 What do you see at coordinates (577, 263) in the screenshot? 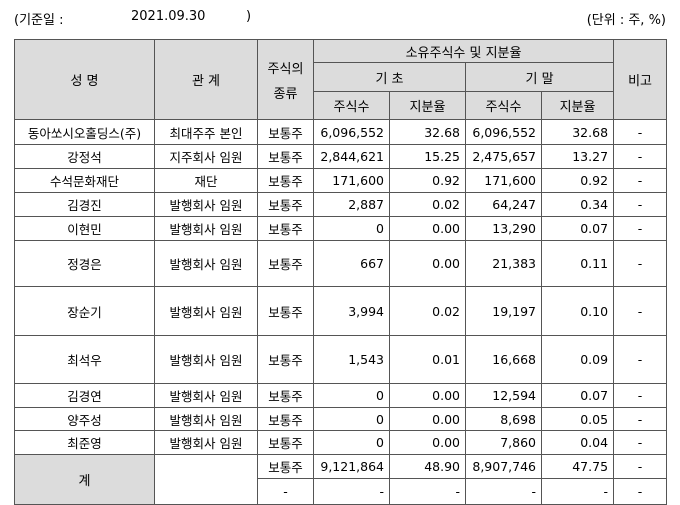
I see `end-ratio: 0.11` at bounding box center [577, 263].